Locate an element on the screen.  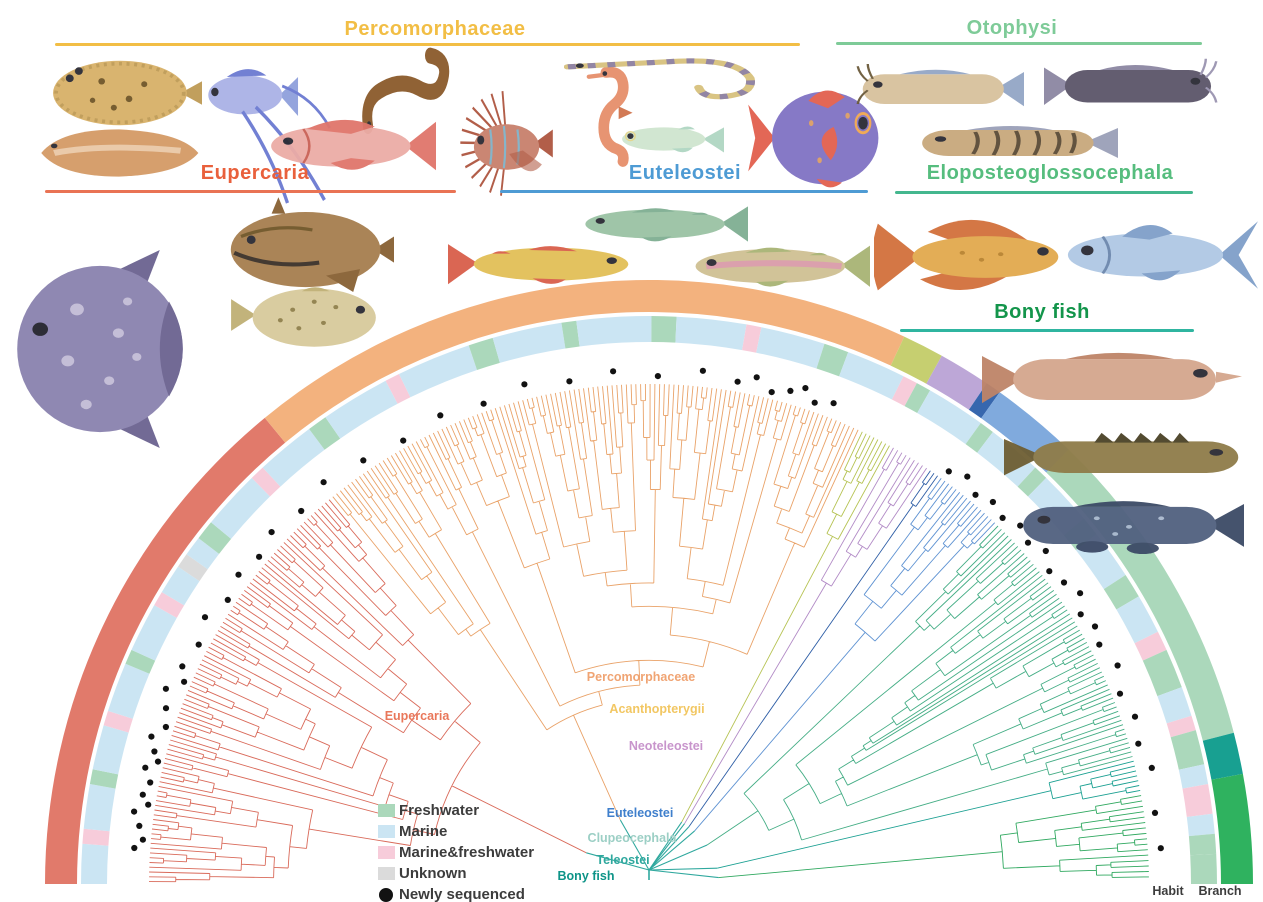
clade-otophysi-eloposteoglossocephala is located at coordinates (919, 685).